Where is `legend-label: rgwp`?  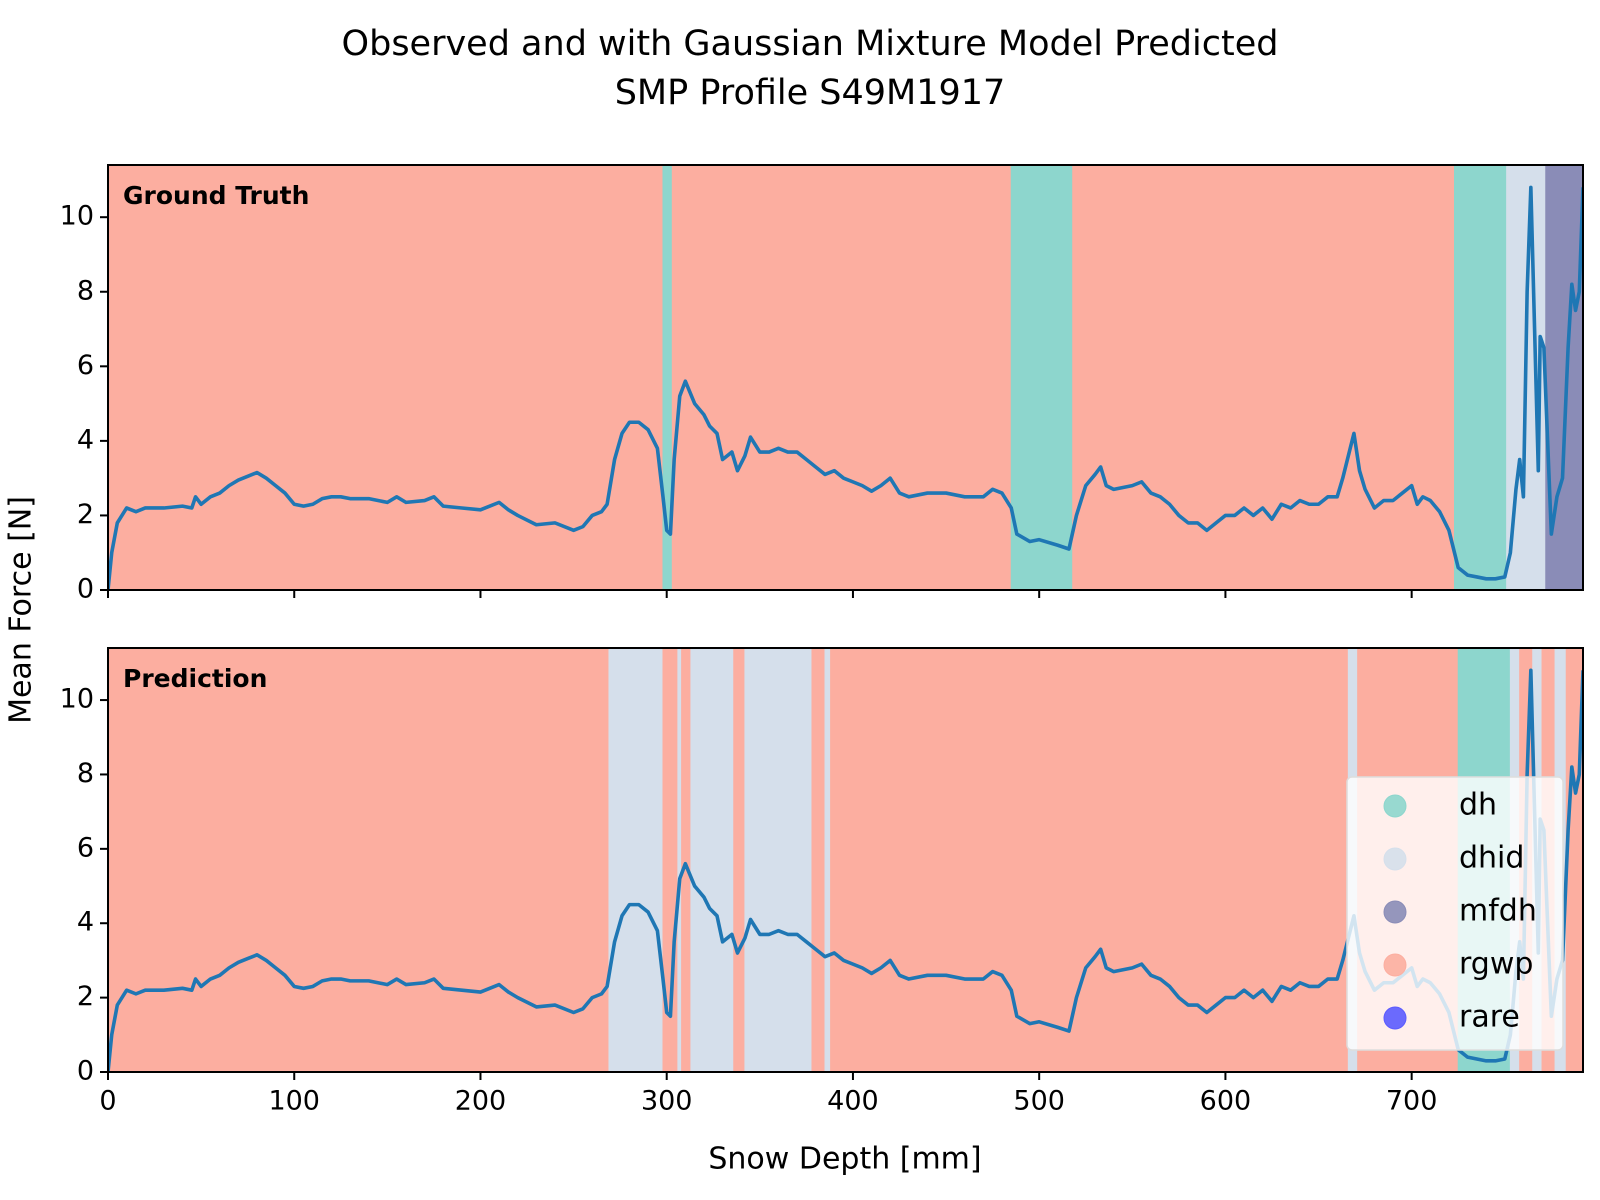 legend-label: rgwp is located at coordinates (1496, 964).